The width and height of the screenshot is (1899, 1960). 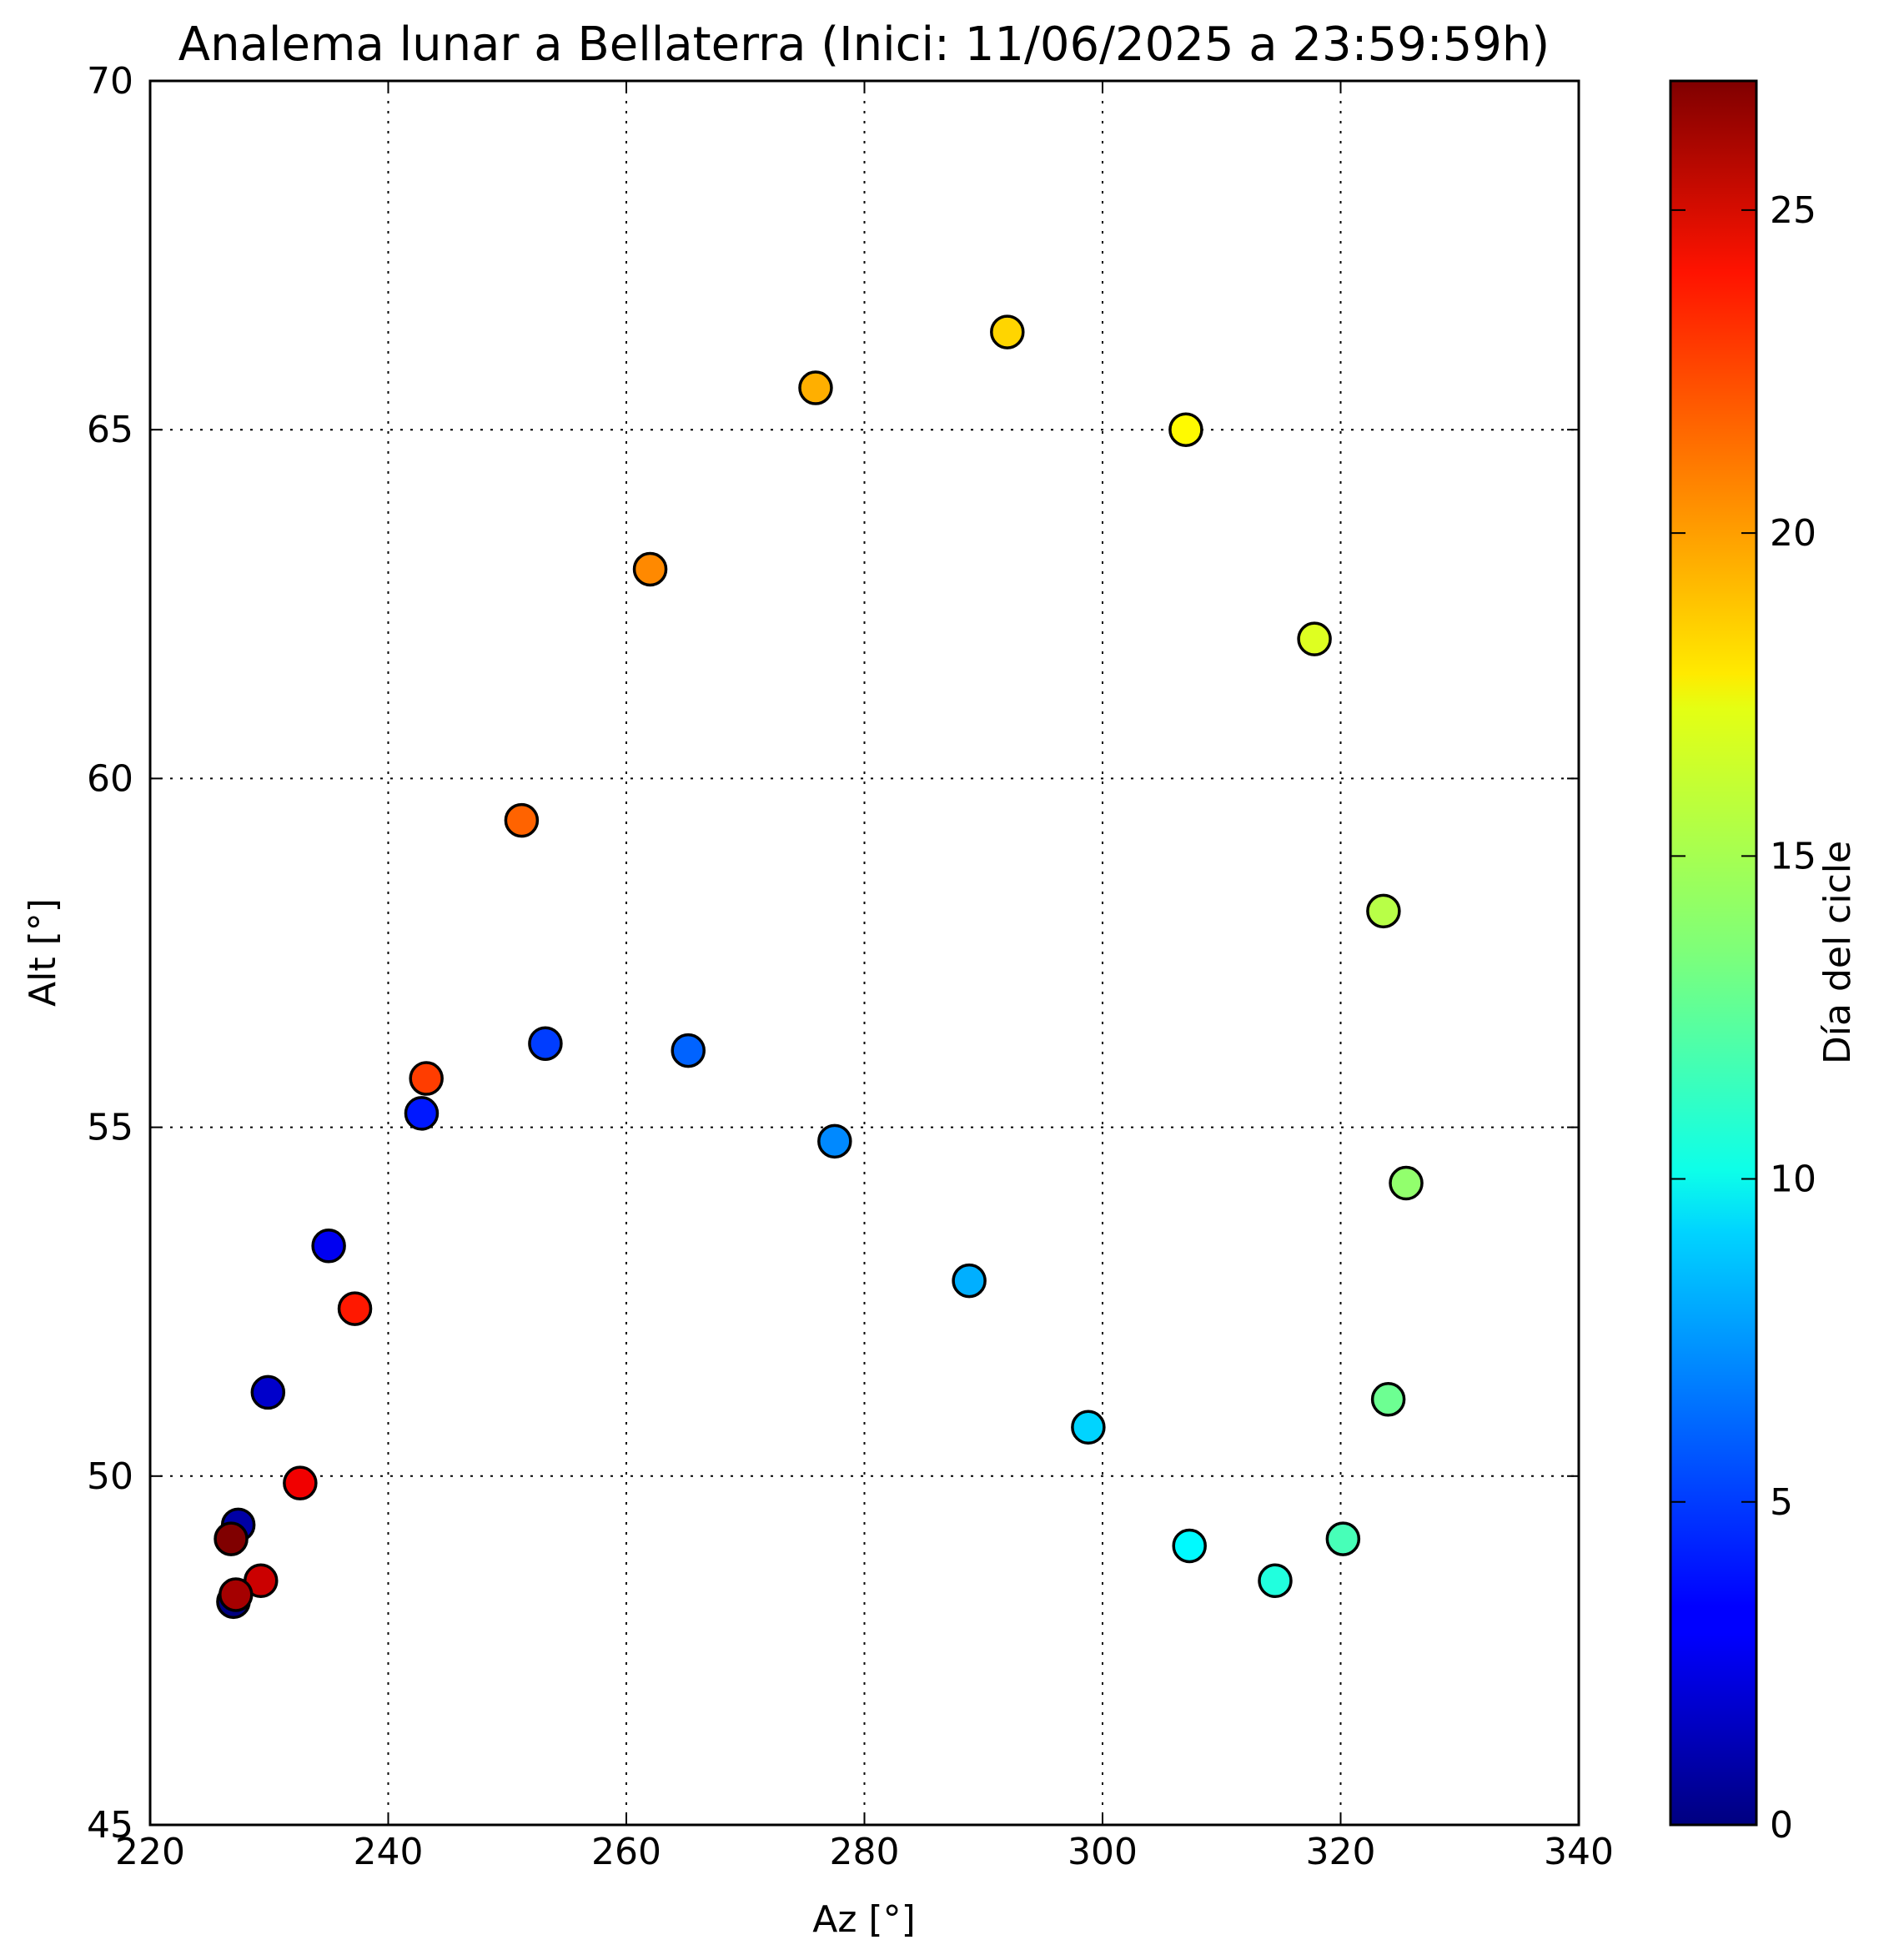 What do you see at coordinates (43, 952) in the screenshot?
I see `y-axis-label: Alt [°]` at bounding box center [43, 952].